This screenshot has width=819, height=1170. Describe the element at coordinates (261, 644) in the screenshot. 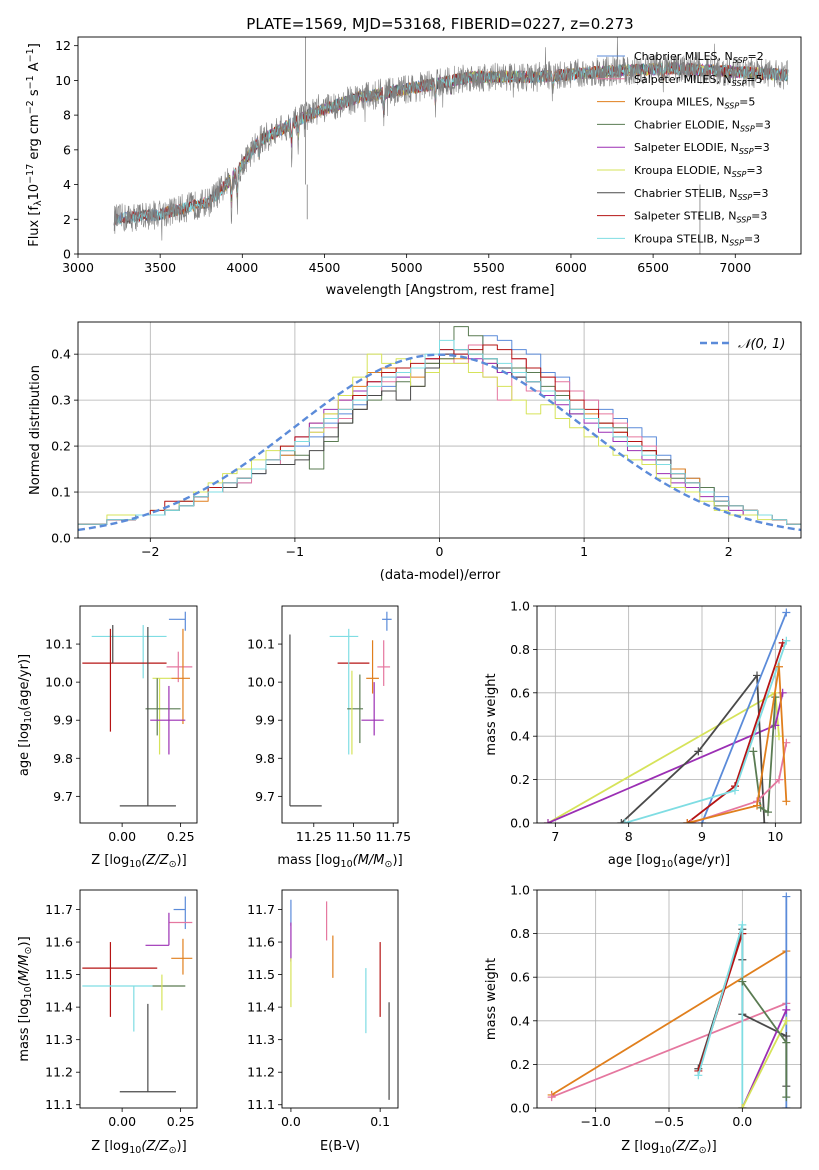

I see `age-vs-mass-ytick-label: 10.1` at that location.